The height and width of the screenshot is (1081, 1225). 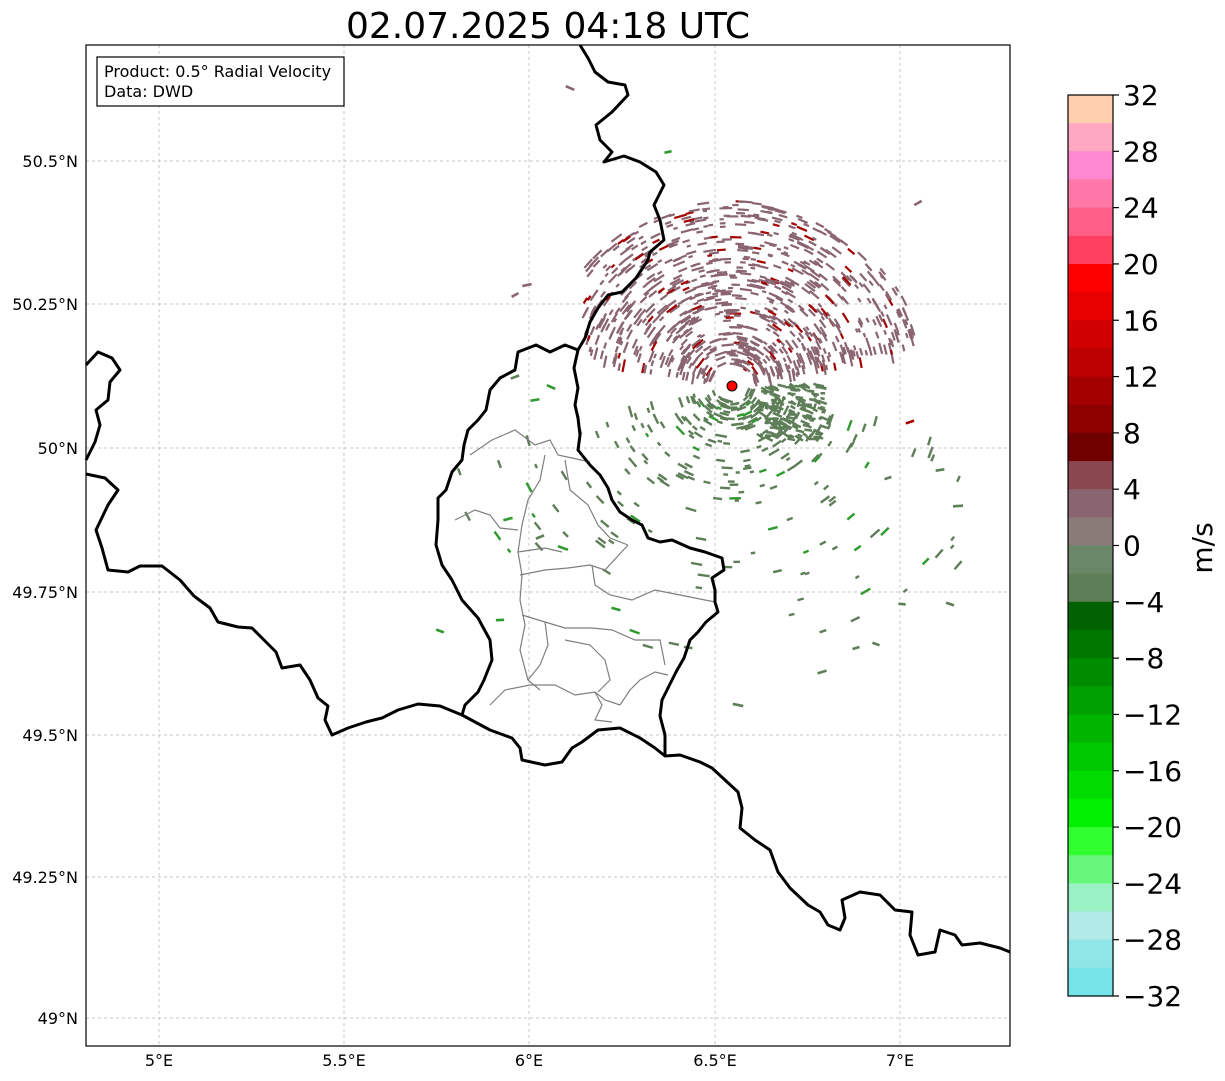 What do you see at coordinates (45, 592) in the screenshot?
I see `lat-tick-label: 49.75°N` at bounding box center [45, 592].